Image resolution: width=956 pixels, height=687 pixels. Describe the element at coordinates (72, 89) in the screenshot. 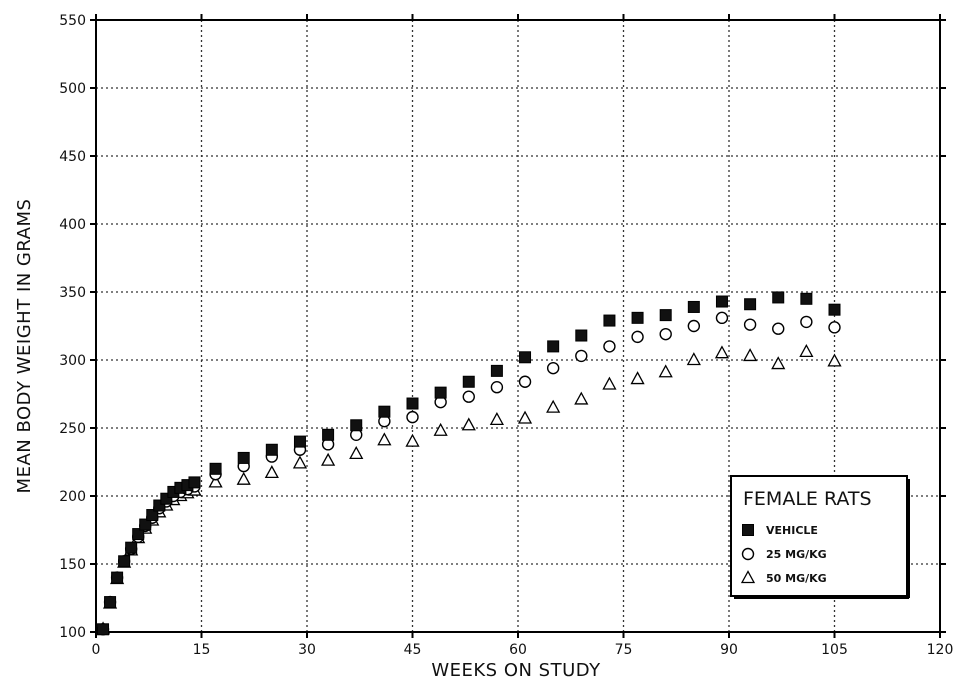

I see `y-tick-label: 500` at that location.